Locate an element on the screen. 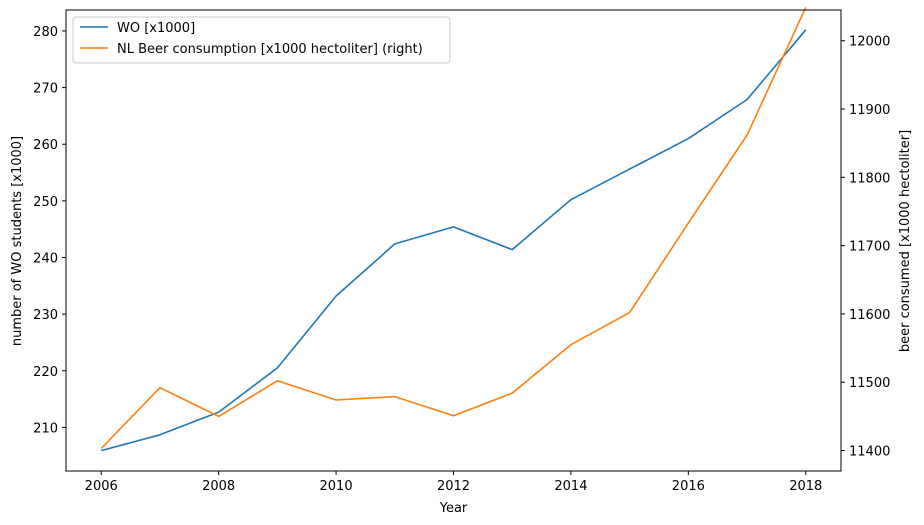 The image size is (924, 525). x-tick-label: 2016 is located at coordinates (688, 486).